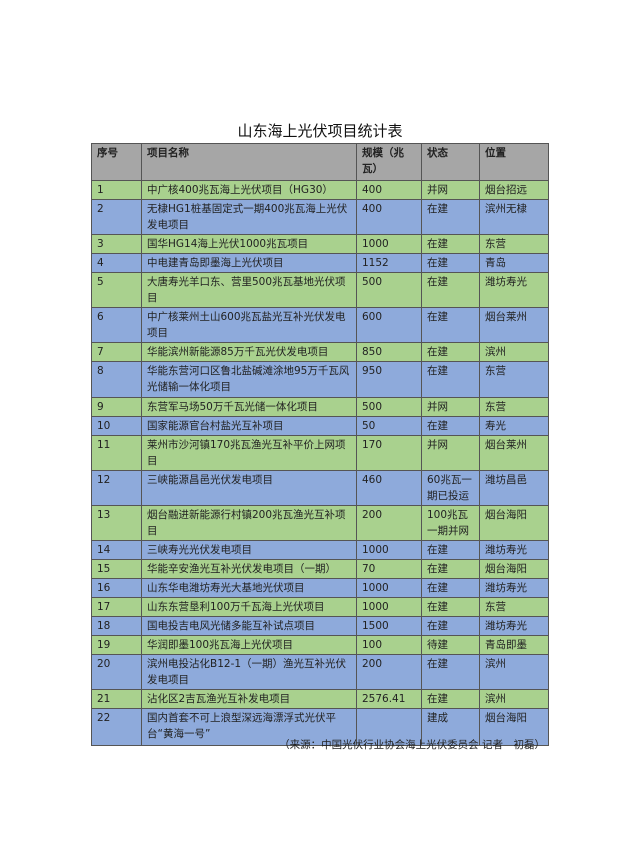  Describe the element at coordinates (116, 217) in the screenshot. I see `cell-index: 2` at that location.